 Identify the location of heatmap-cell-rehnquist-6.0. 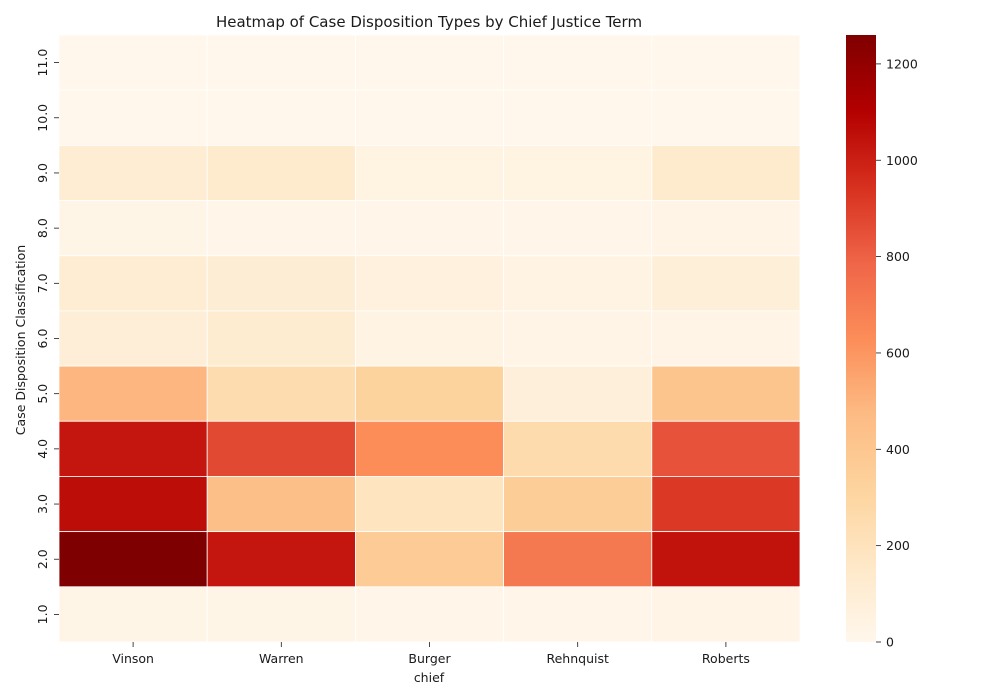
(578, 338).